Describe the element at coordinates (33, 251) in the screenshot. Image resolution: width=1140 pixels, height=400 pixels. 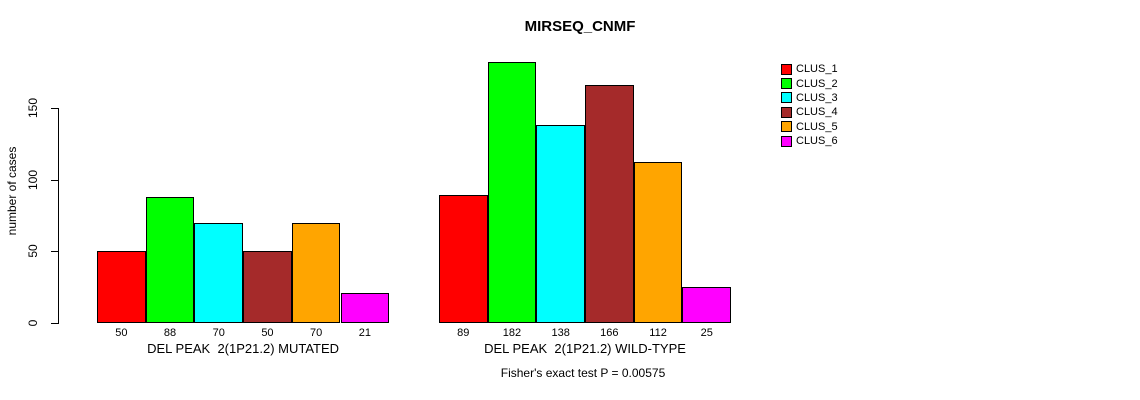
I see `y-axis-tick-label: 50` at that location.